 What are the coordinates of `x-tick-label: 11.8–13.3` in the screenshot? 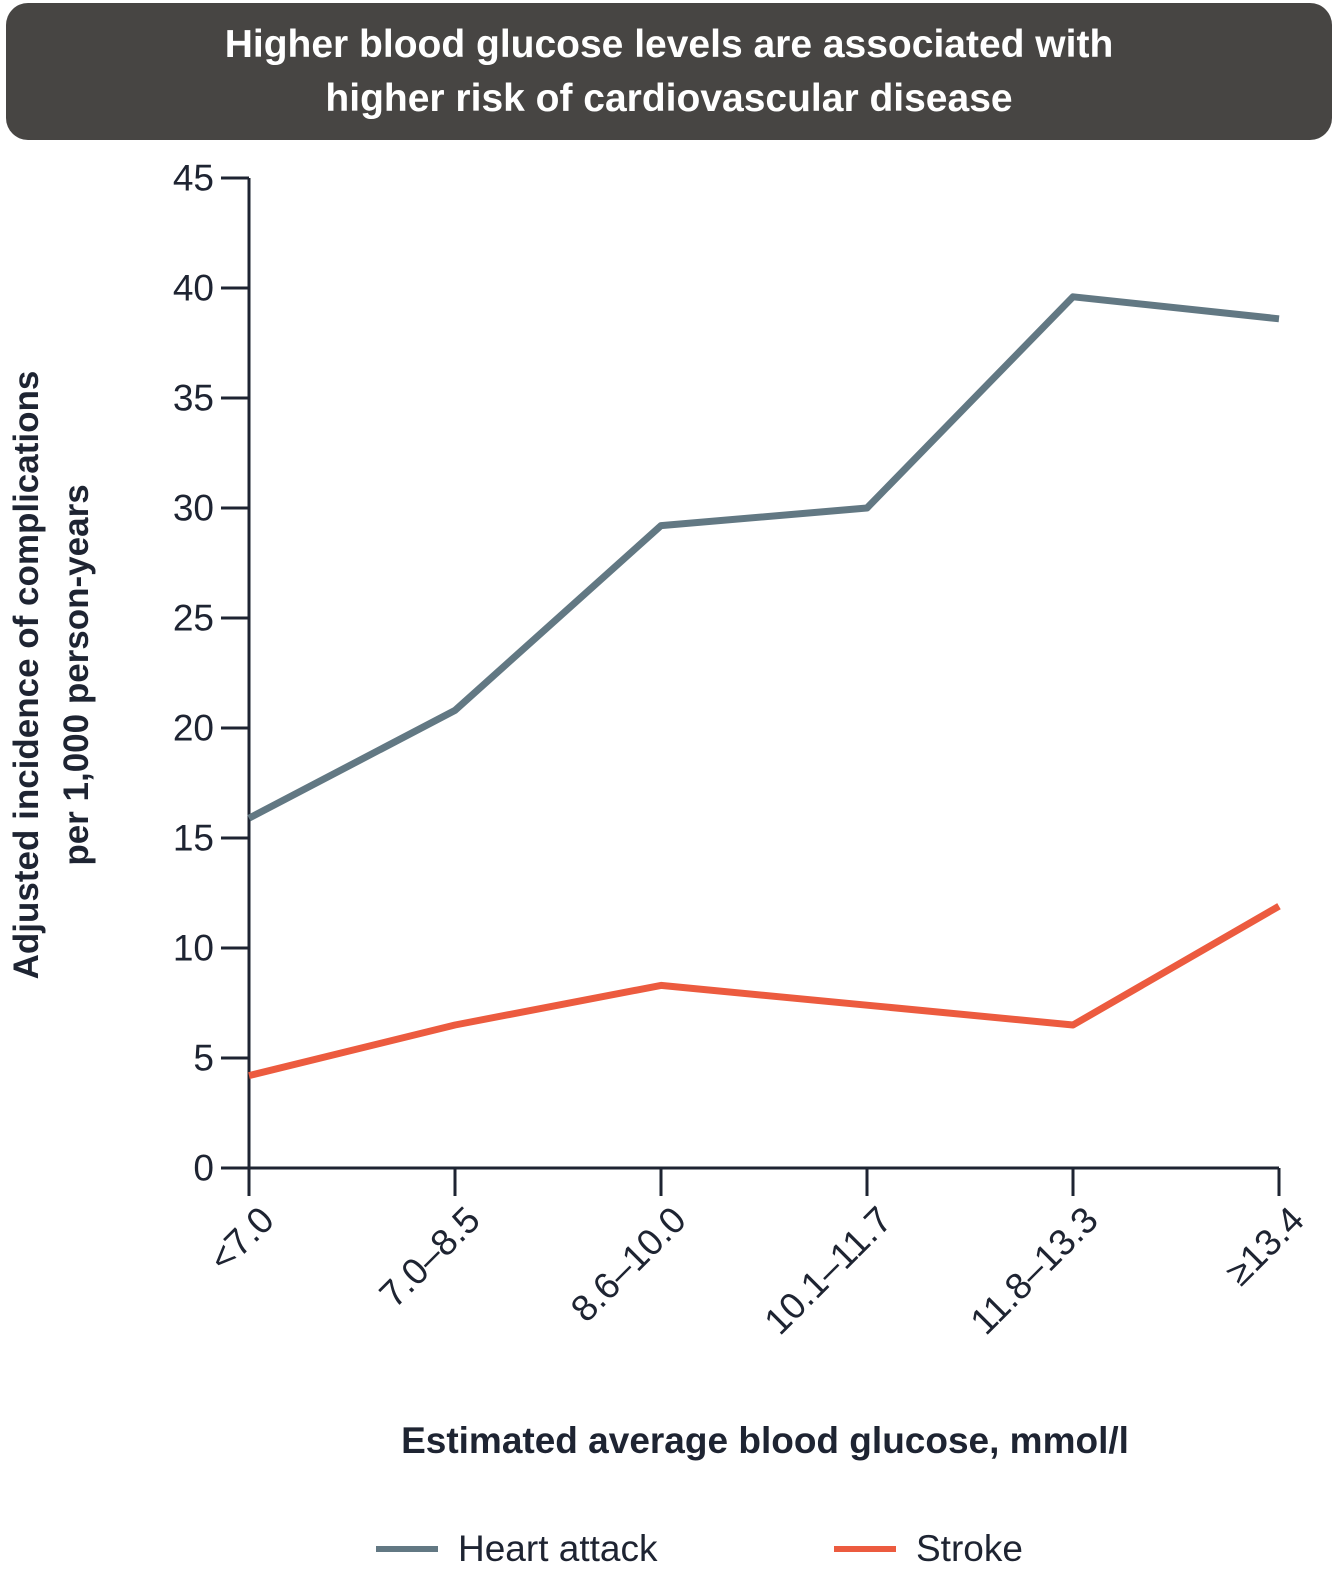 It's located at (1033, 1270).